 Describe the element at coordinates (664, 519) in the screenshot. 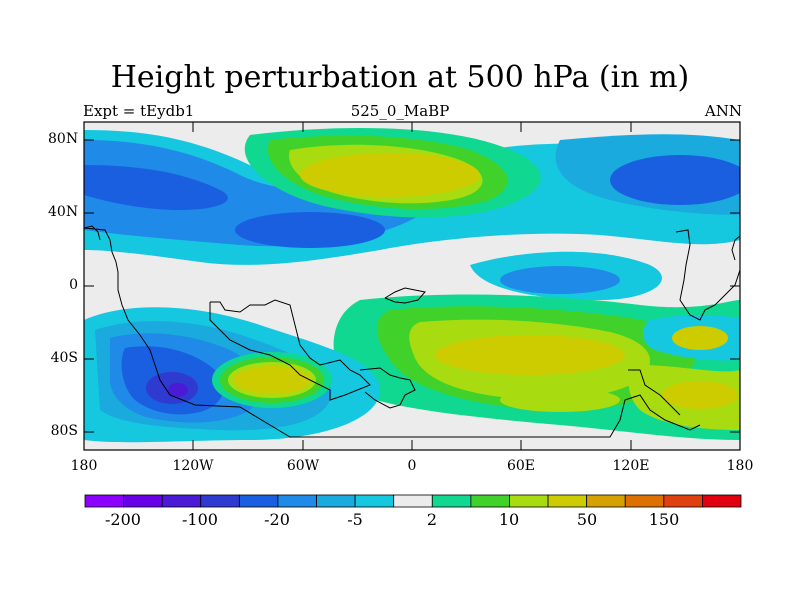

I see `colorbar-label-150: 150` at that location.